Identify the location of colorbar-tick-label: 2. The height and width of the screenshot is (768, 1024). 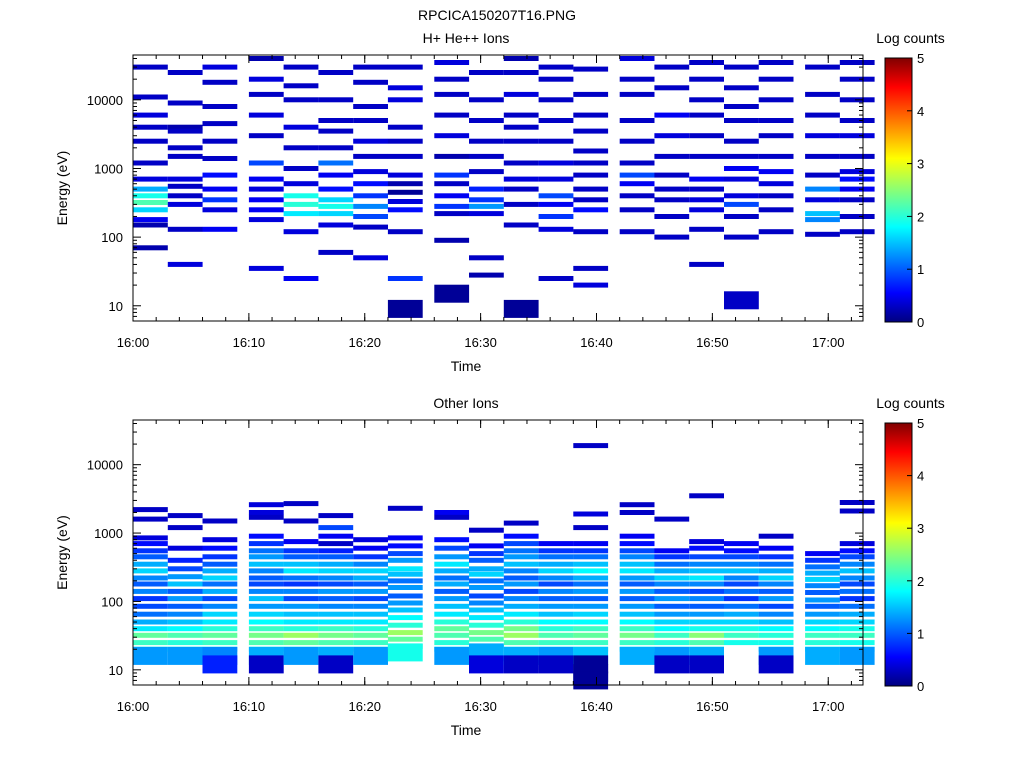
(920, 216).